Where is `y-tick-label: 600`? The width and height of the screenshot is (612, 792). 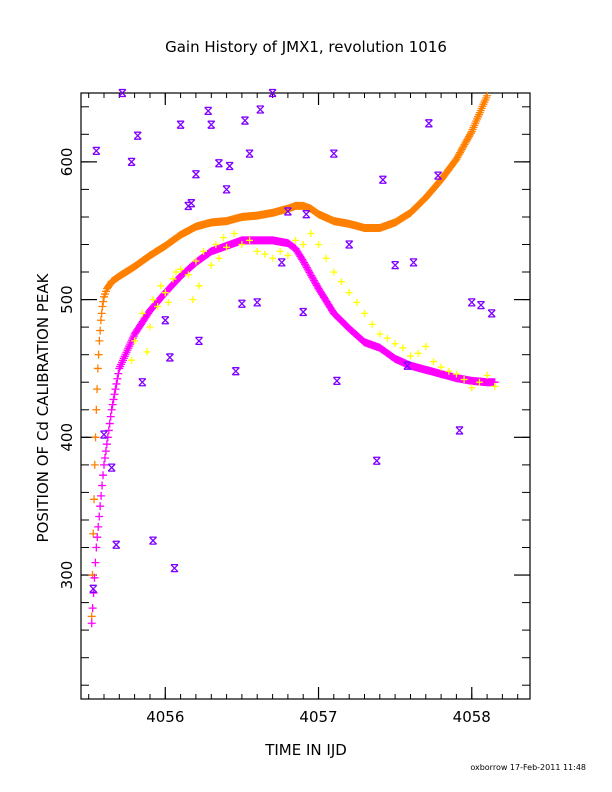
y-tick-label: 600 is located at coordinates (67, 162).